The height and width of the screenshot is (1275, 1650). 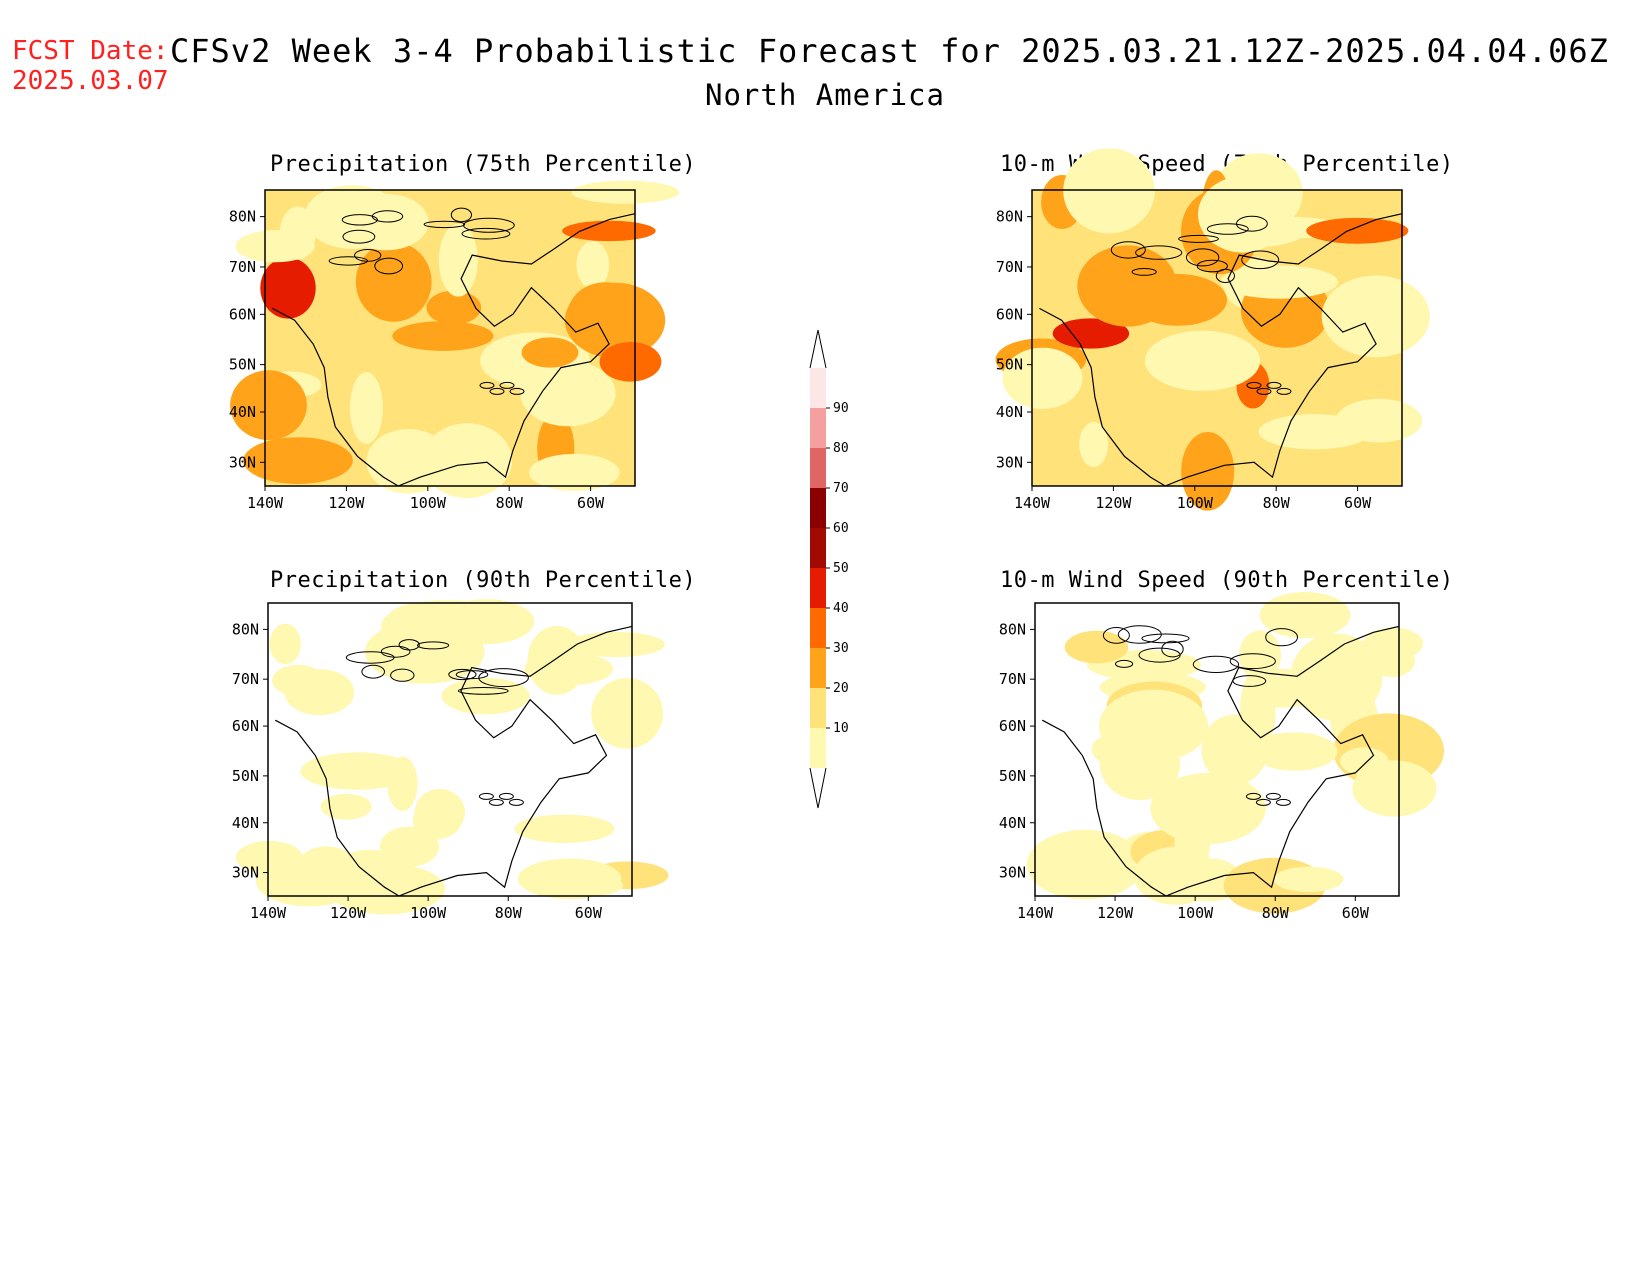 What do you see at coordinates (90, 66) in the screenshot?
I see `forecast-date-label: FCST Date: 2025.03.07` at bounding box center [90, 66].